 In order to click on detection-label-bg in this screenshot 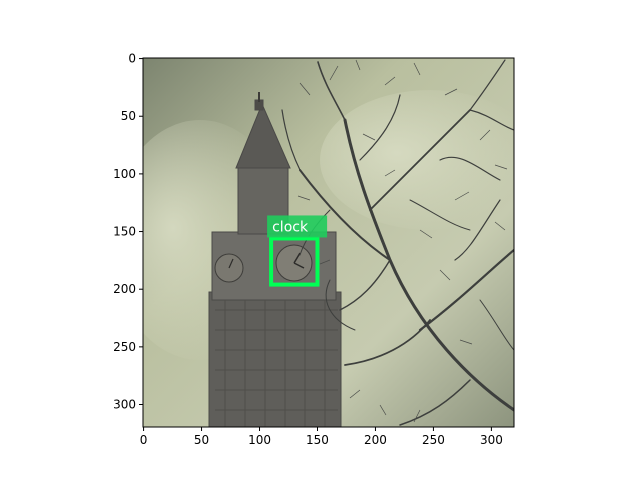, I will do `click(297, 226)`.